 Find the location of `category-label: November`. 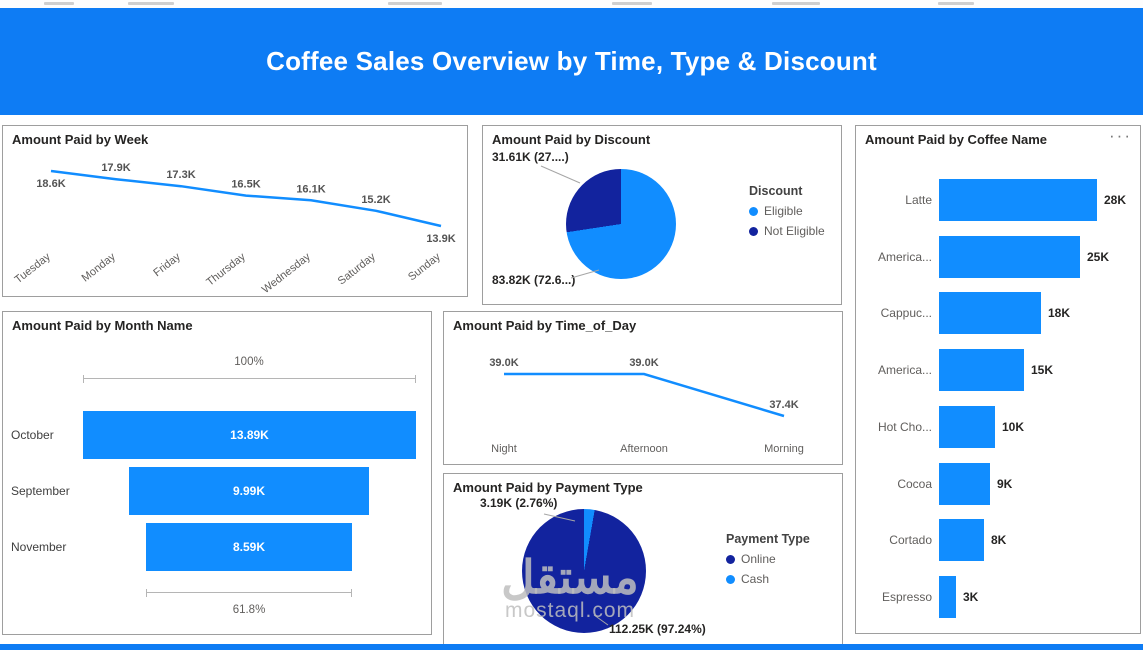

category-label: November is located at coordinates (39, 547).